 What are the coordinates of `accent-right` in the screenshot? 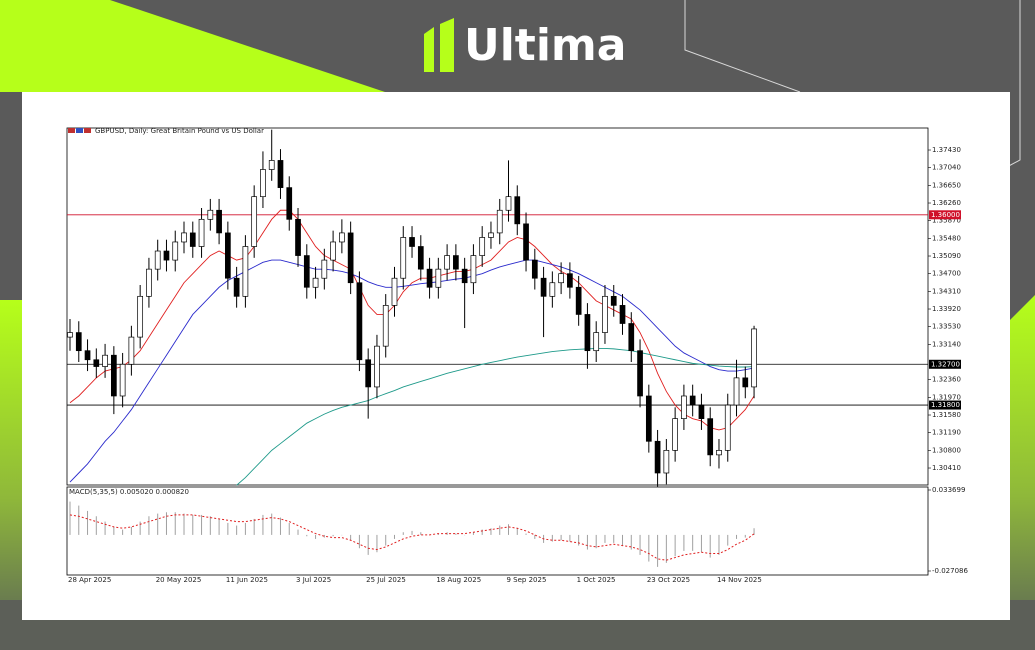 It's located at (1020, 462).